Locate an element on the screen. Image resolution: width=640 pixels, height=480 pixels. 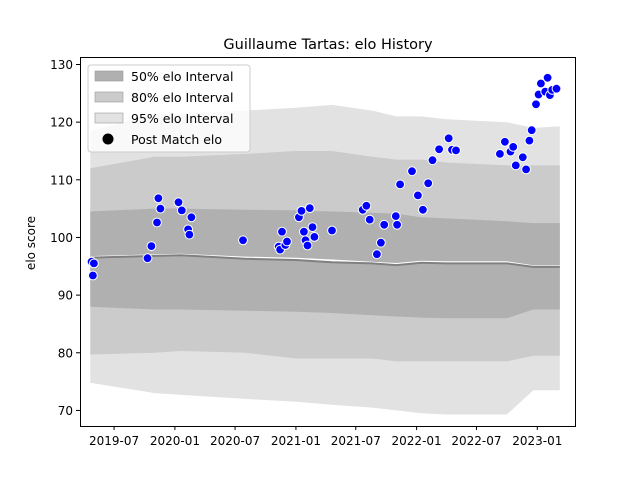
y-axis-label: elo score is located at coordinates (31, 243).